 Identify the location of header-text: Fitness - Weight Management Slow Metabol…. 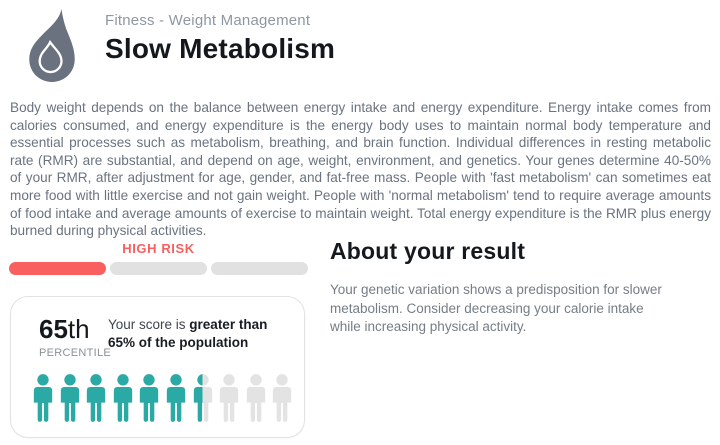
(220, 38).